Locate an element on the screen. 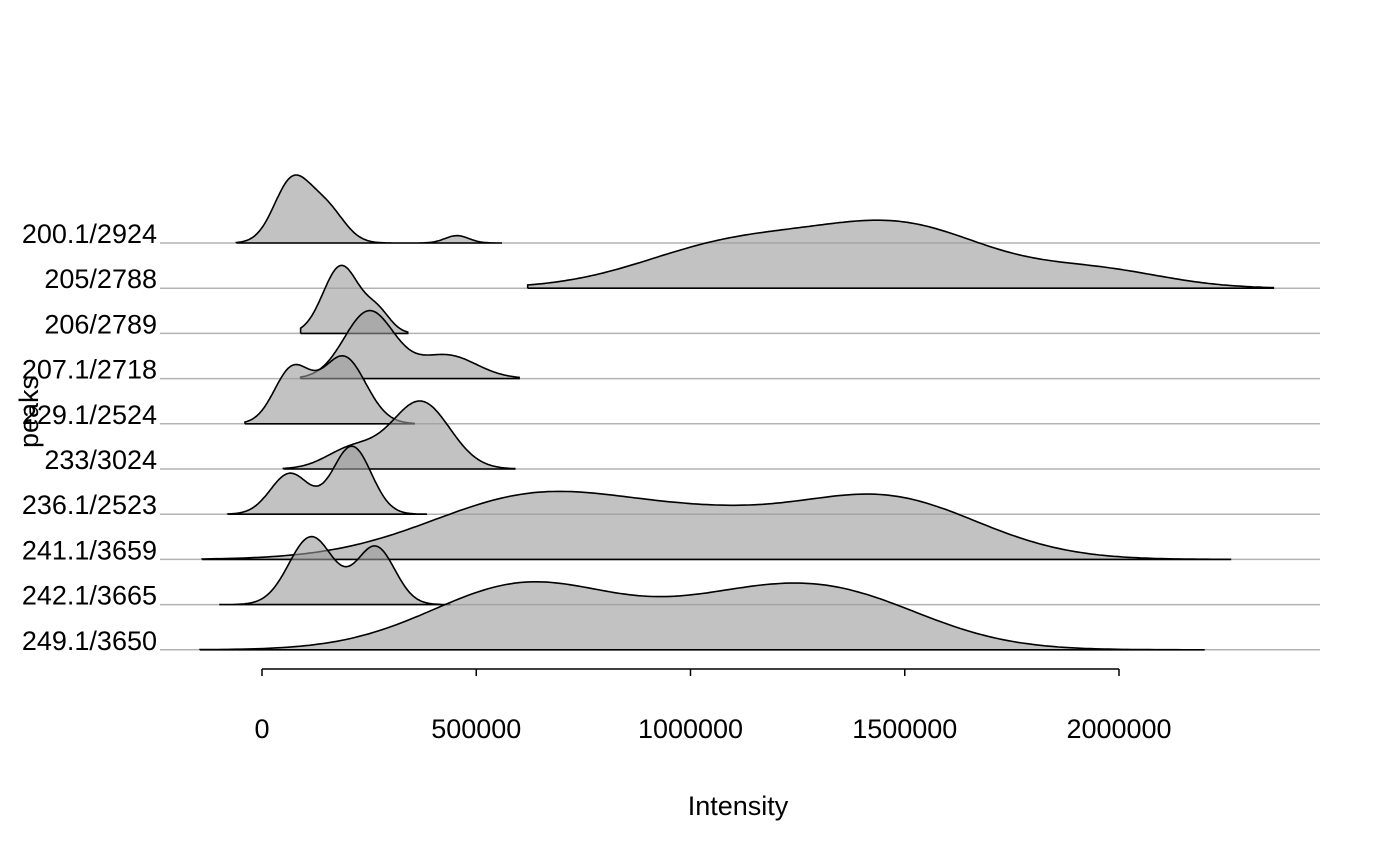  y-tick-label: 207.1/2718 is located at coordinates (89, 370).